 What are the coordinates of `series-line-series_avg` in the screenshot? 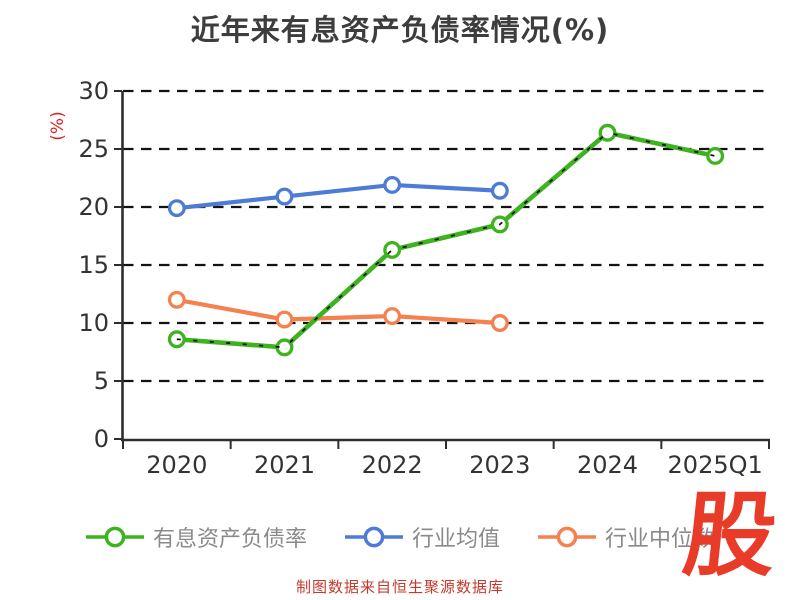 It's located at (338, 196).